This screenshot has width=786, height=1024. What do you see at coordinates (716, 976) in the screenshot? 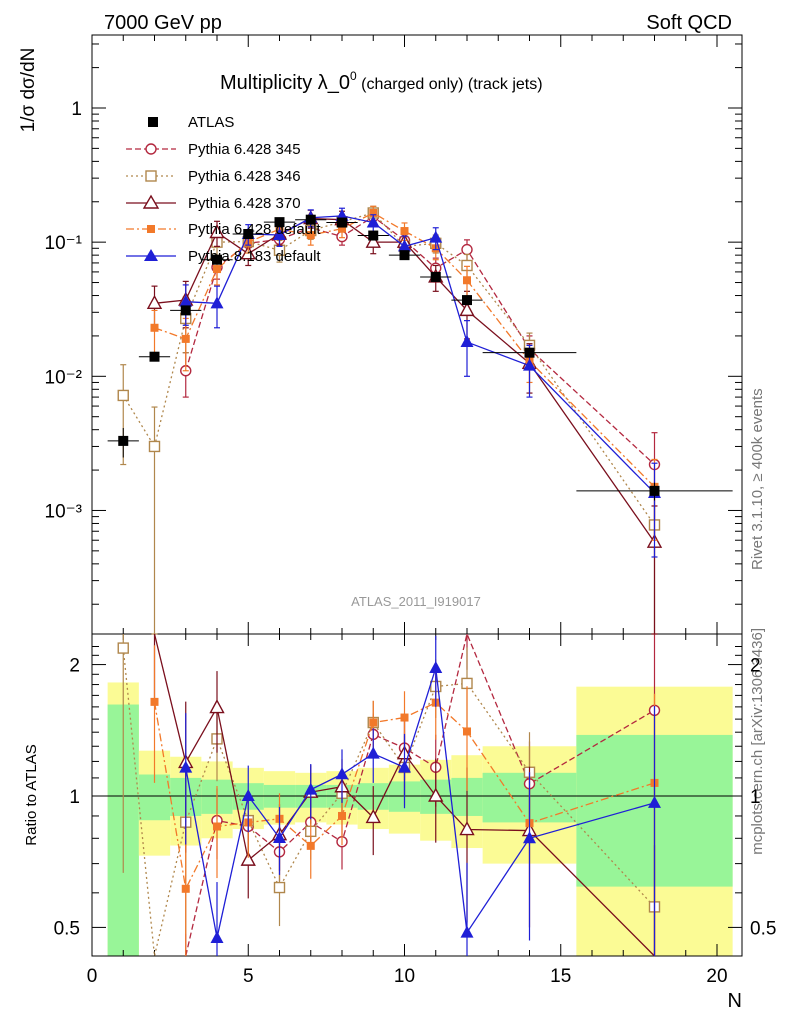
I see `x-tick-label: 20` at bounding box center [716, 976].